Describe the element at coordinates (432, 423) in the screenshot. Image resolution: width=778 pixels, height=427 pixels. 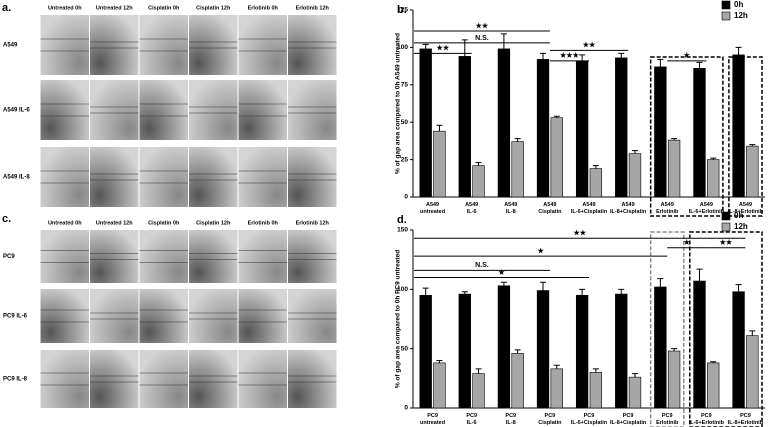
I see `x-tick-line: untreated` at that location.